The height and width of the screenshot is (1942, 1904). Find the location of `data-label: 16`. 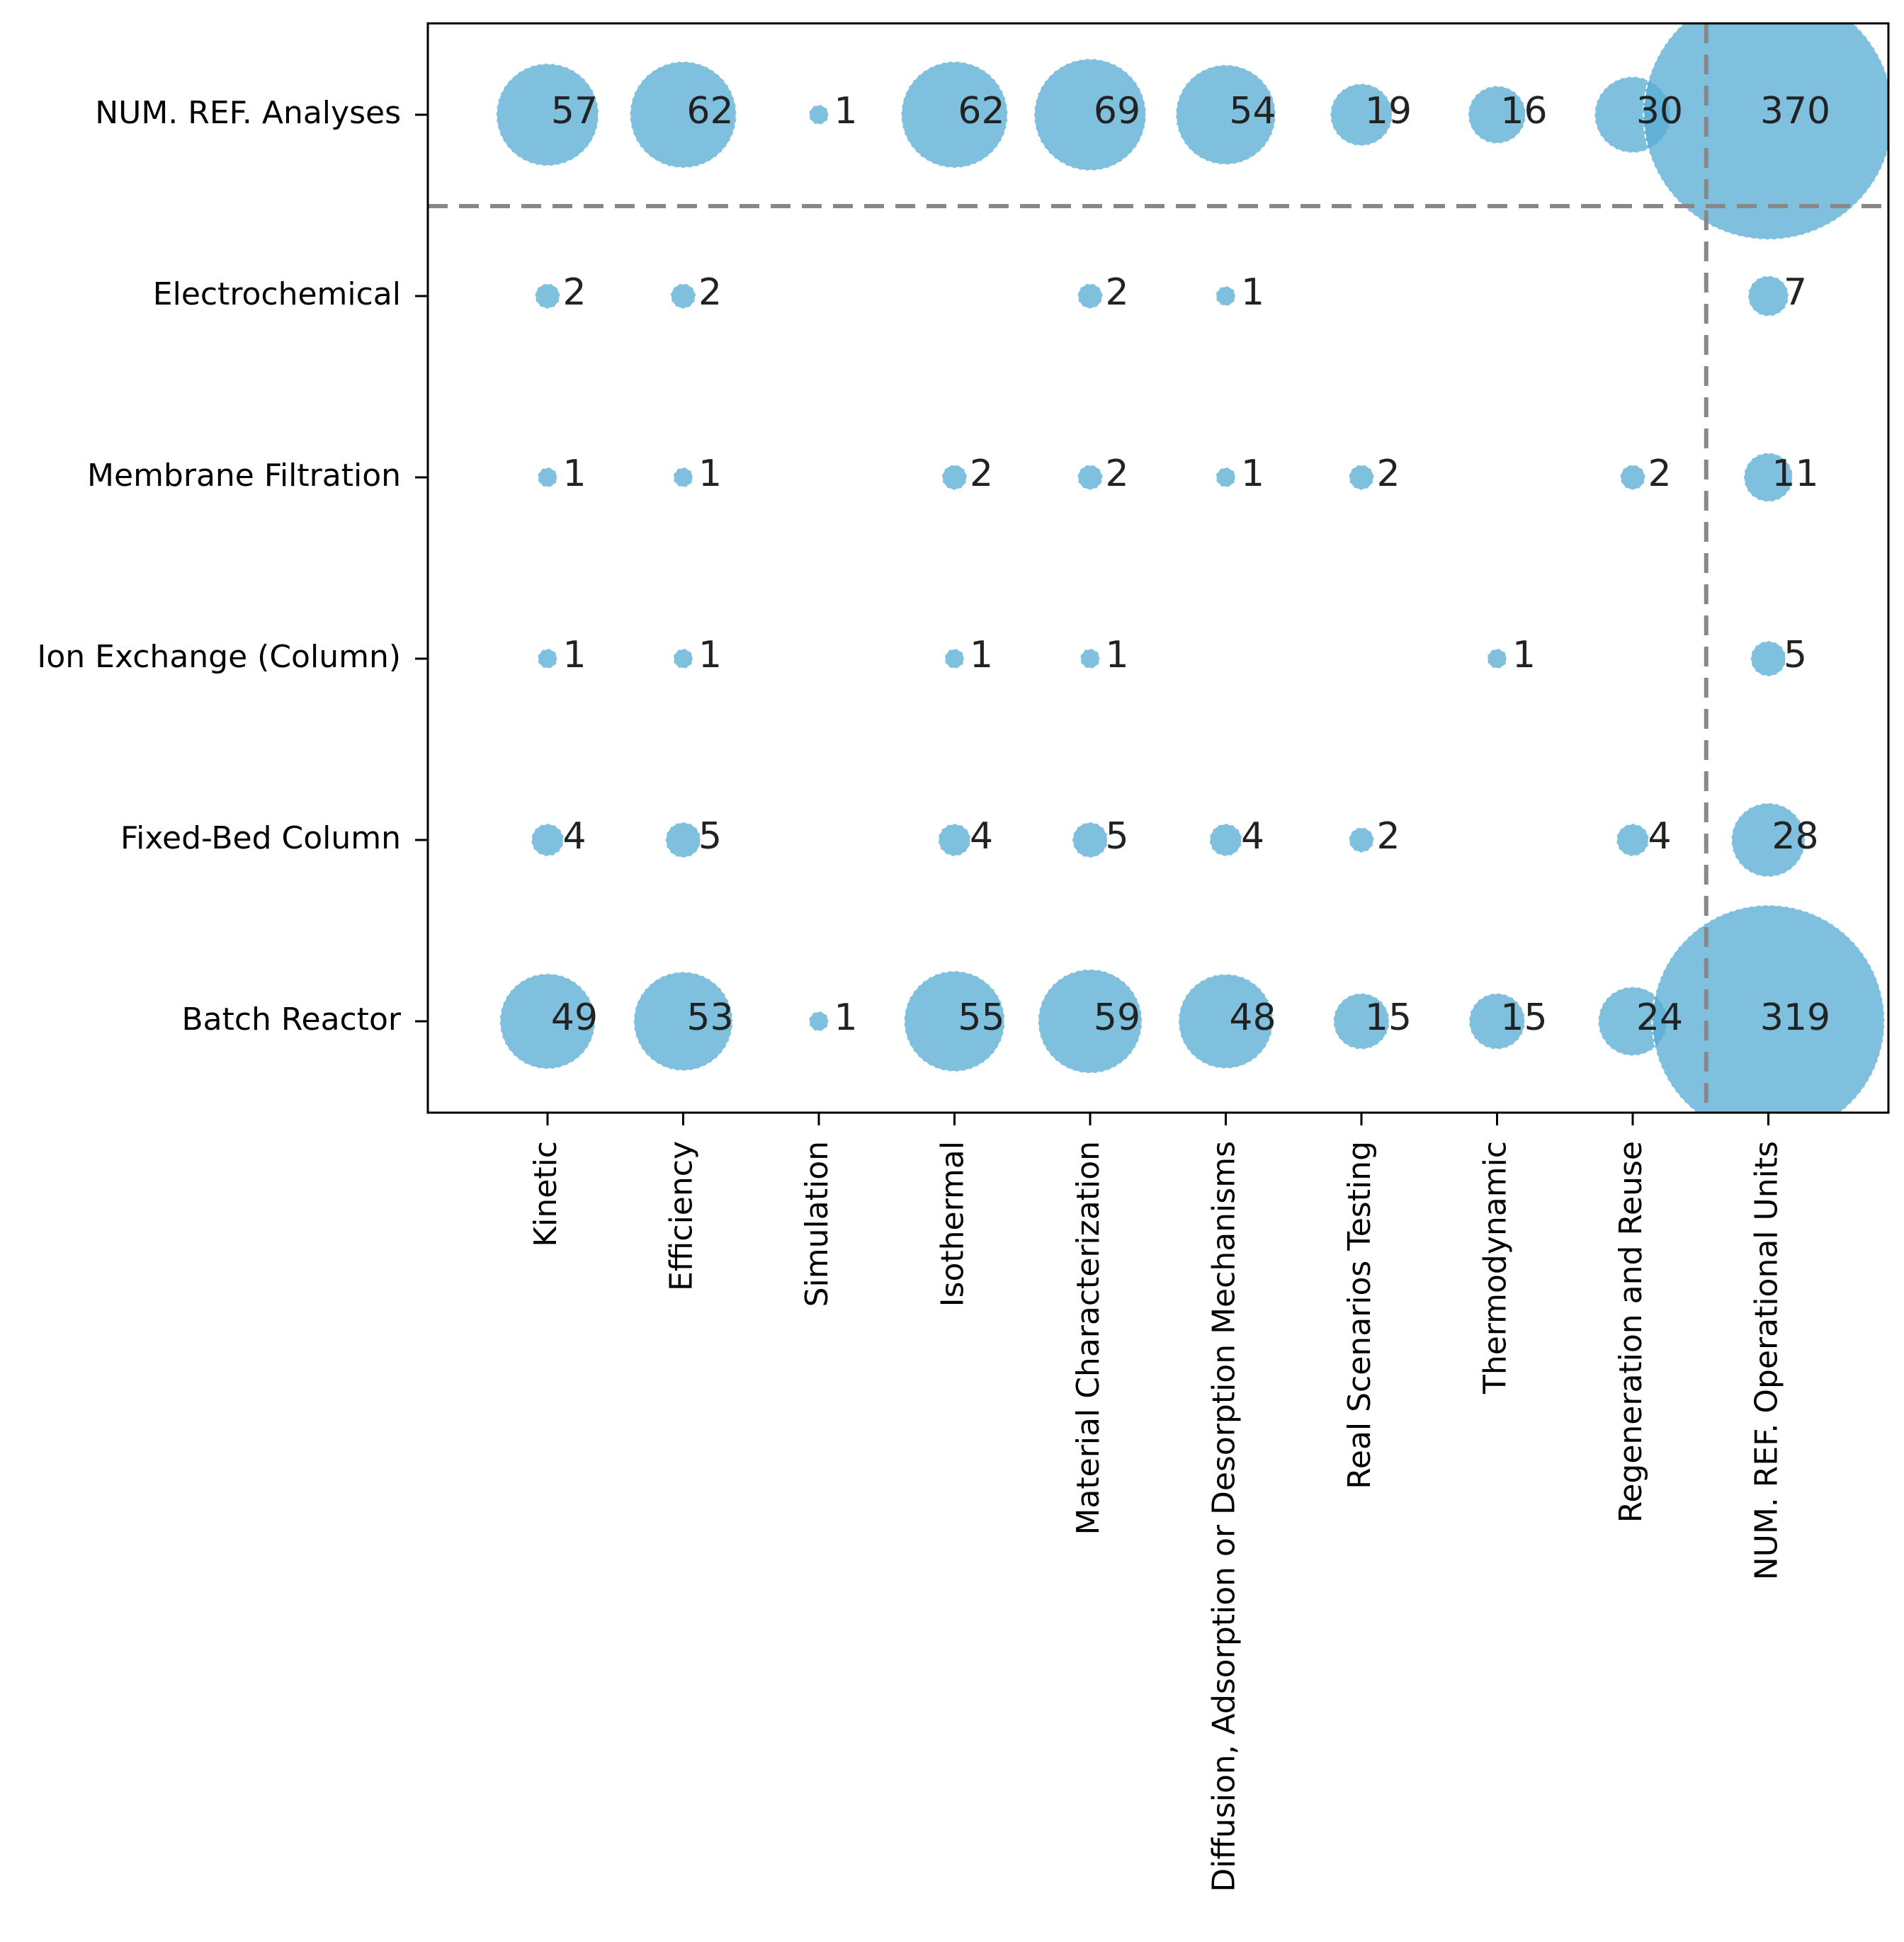

data-label: 16 is located at coordinates (1524, 111).